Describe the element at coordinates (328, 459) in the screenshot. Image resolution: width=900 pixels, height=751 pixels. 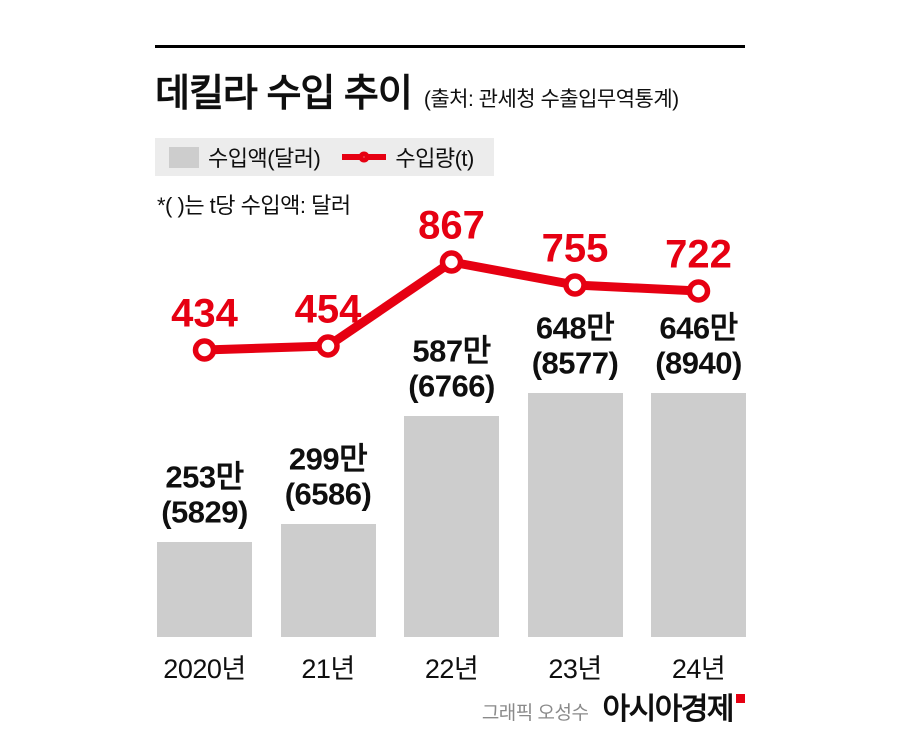
I see `bar-value-main: 299만` at that location.